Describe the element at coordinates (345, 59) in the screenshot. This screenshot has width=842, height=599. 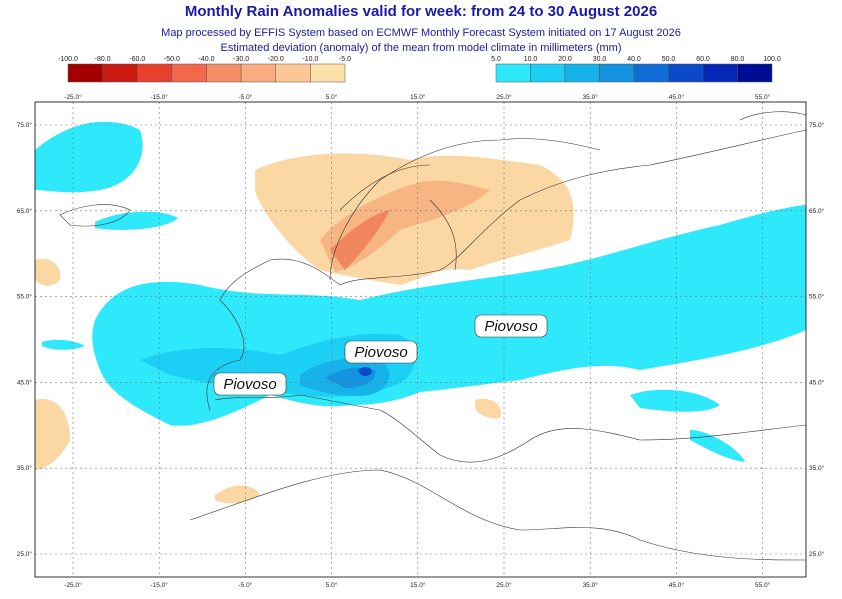
I see `colorbar-label: -5.0` at that location.